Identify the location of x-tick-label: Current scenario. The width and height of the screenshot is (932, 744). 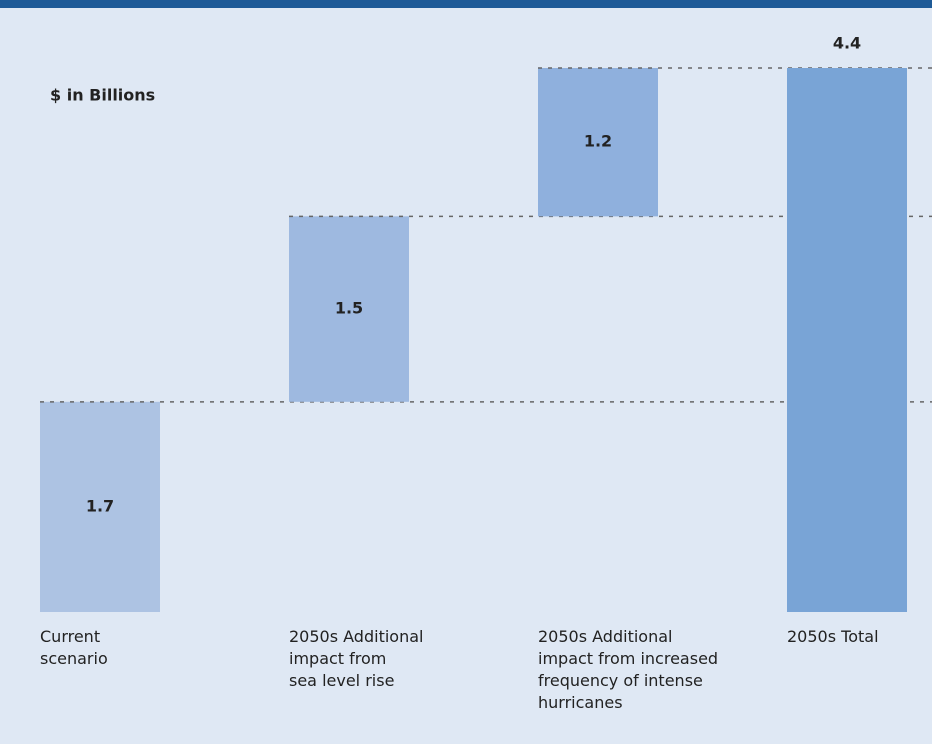
(74, 647).